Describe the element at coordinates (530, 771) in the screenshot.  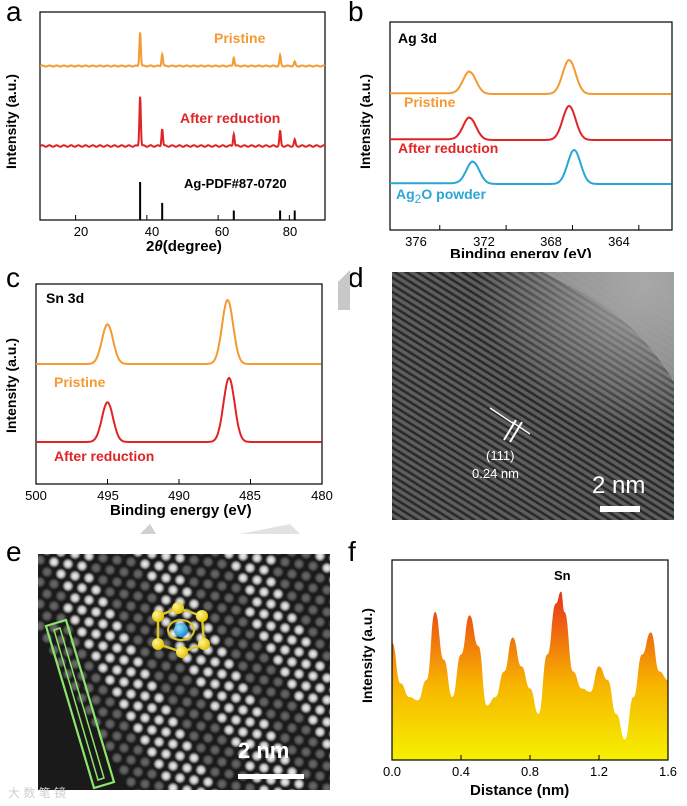
I see `panel-f-tick-0.8: 0.8` at that location.